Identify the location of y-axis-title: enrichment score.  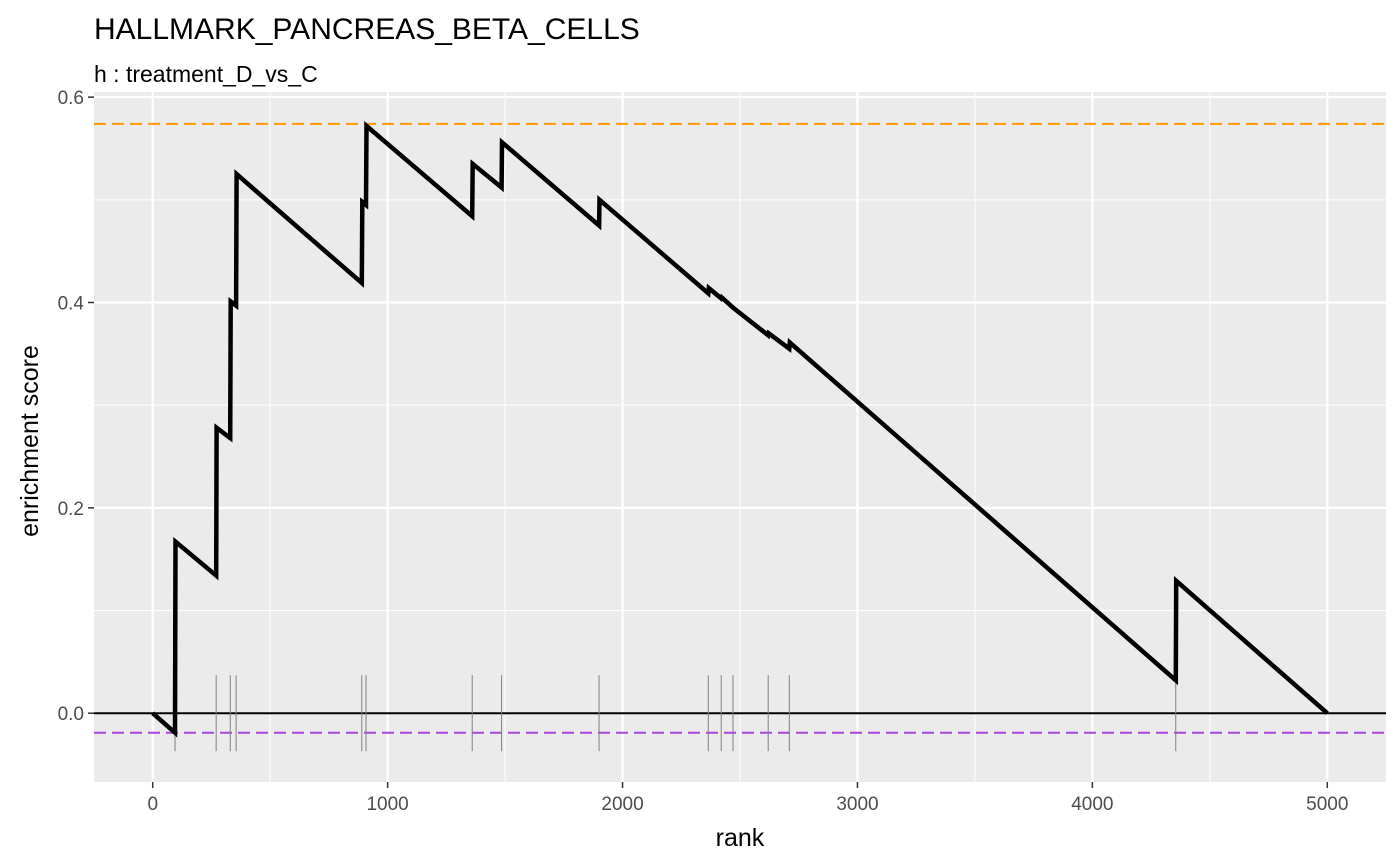
(30, 441).